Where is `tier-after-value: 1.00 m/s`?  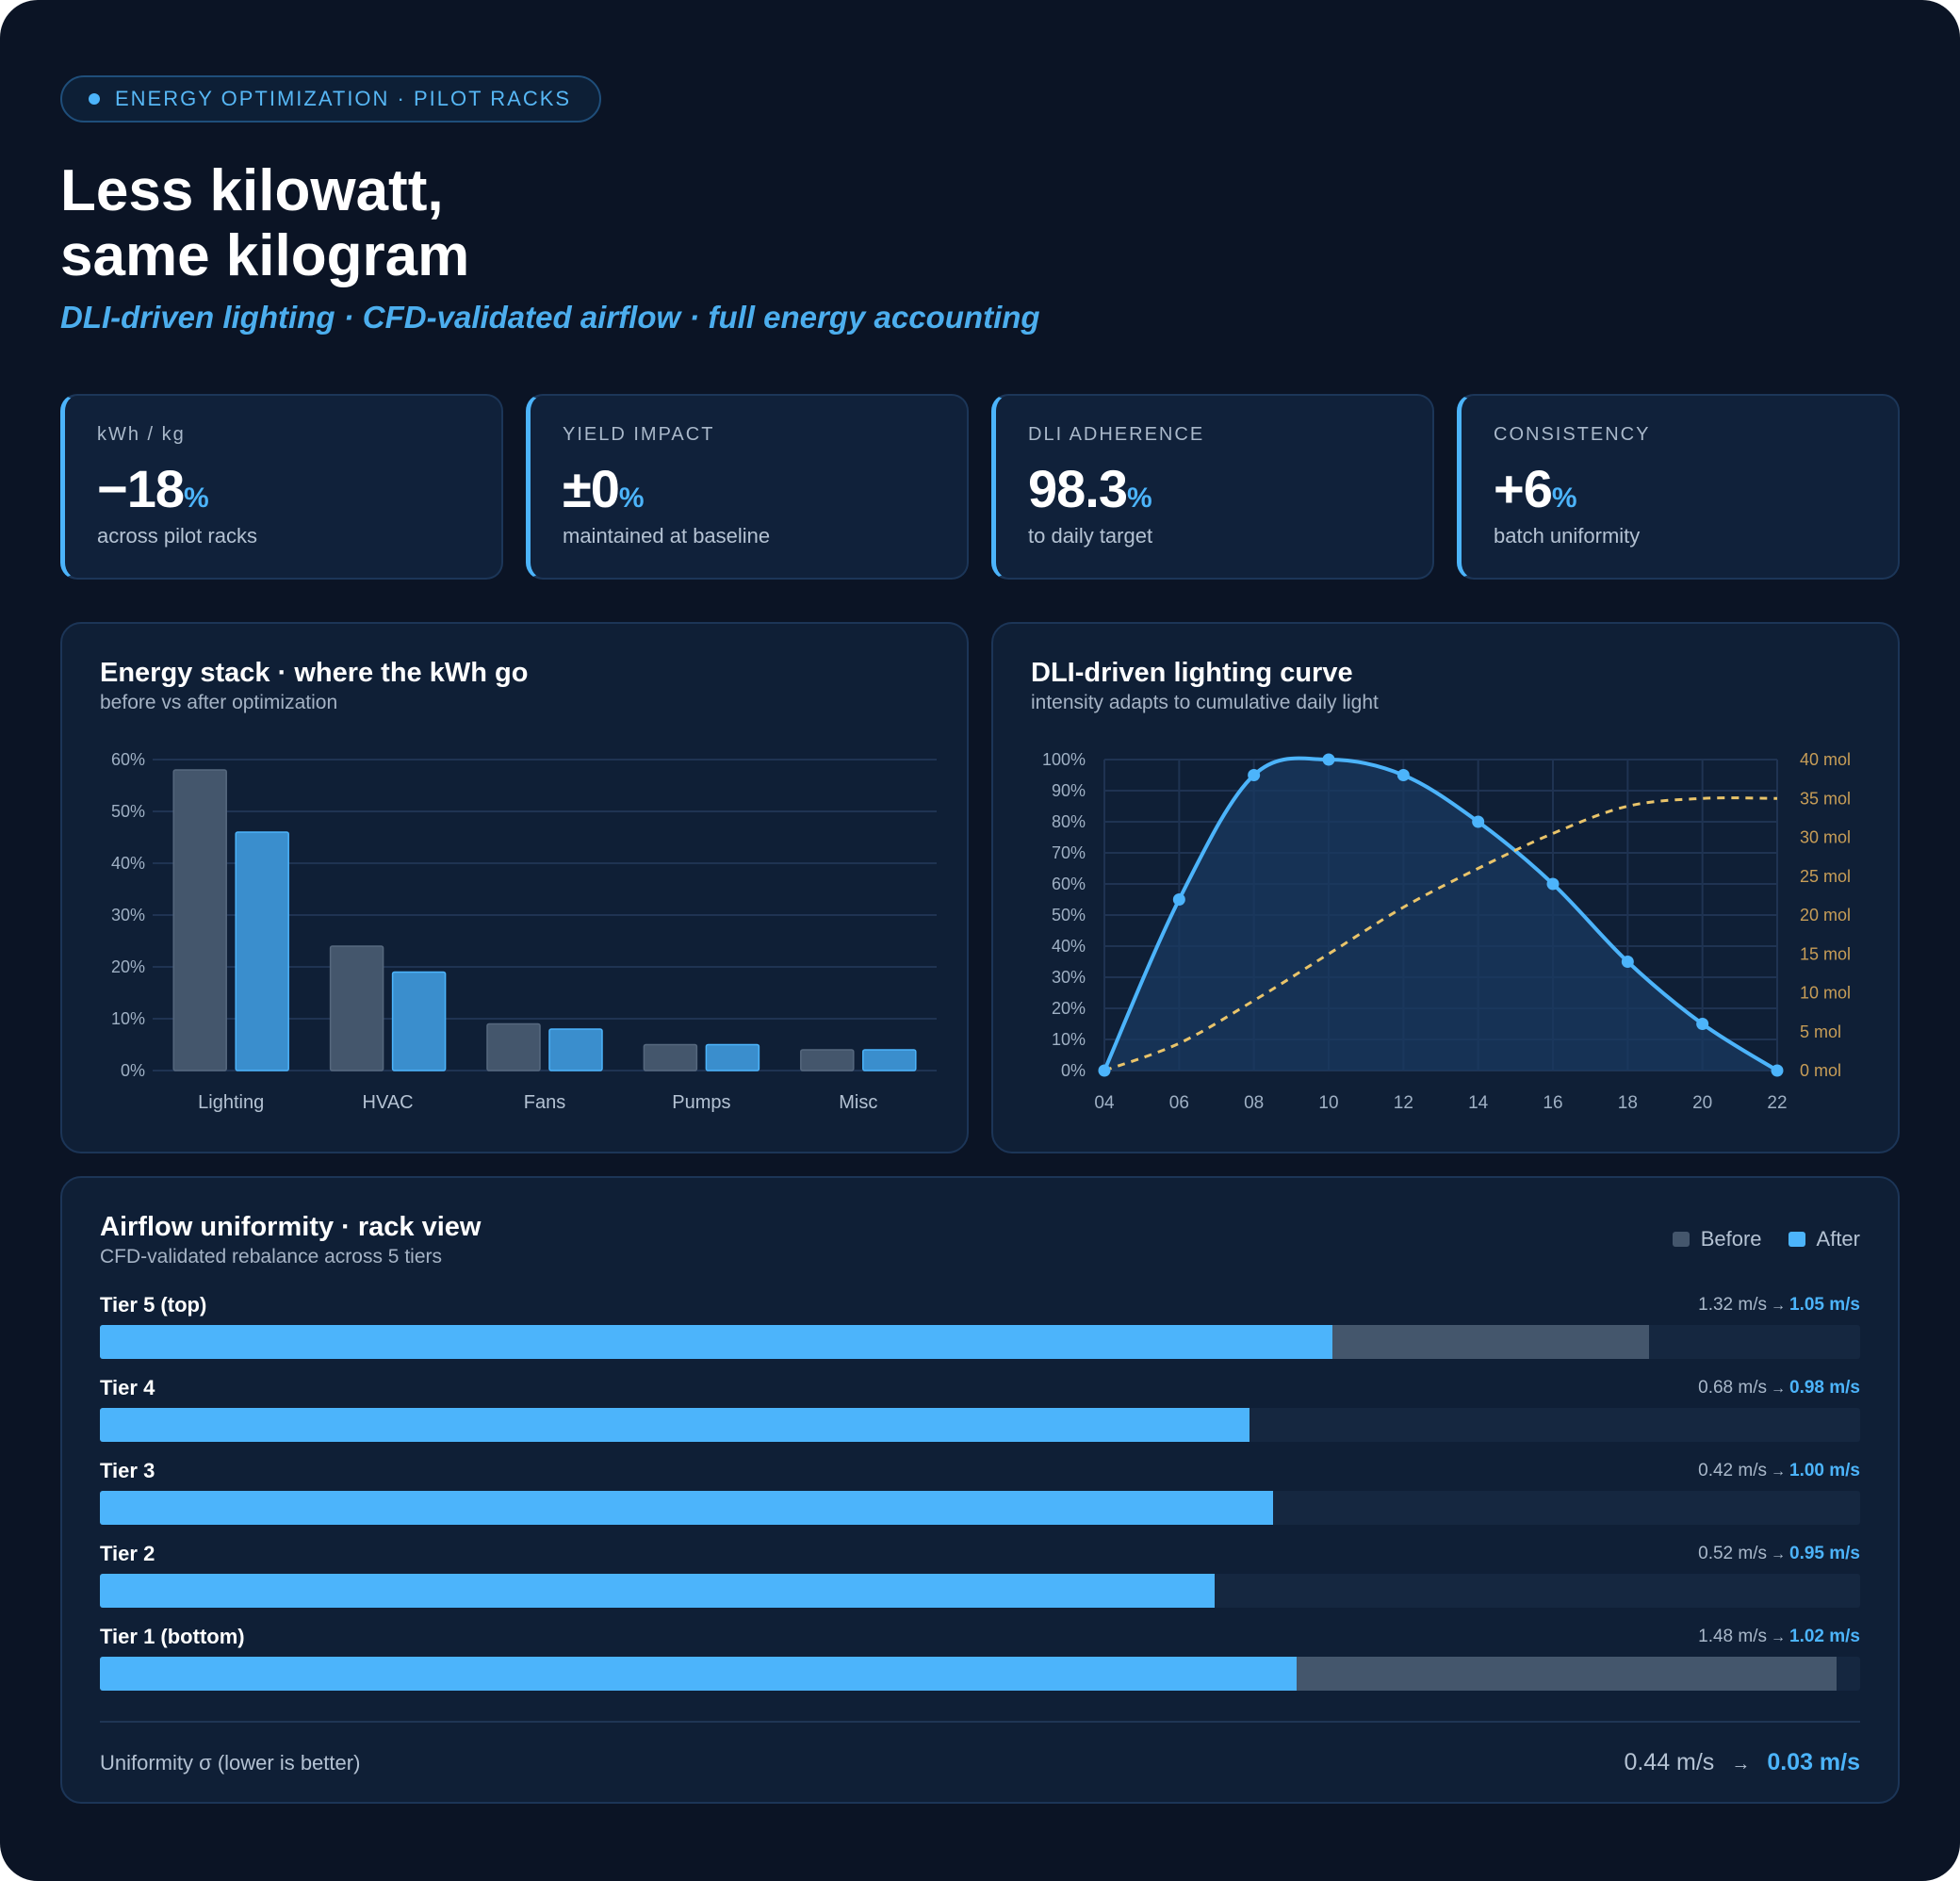
tier-after-value: 1.00 m/s is located at coordinates (1825, 1470).